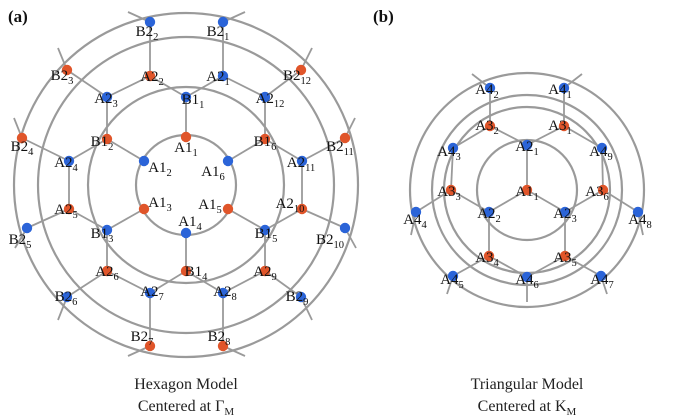 Image resolution: width=676 pixels, height=417 pixels. I want to click on site-label-subscript: 10, so click(339, 245).